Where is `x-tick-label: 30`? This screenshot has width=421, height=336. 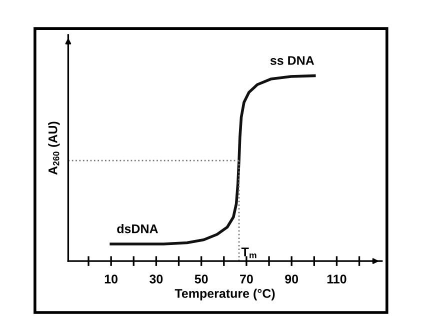 x-tick-label: 30 is located at coordinates (156, 279).